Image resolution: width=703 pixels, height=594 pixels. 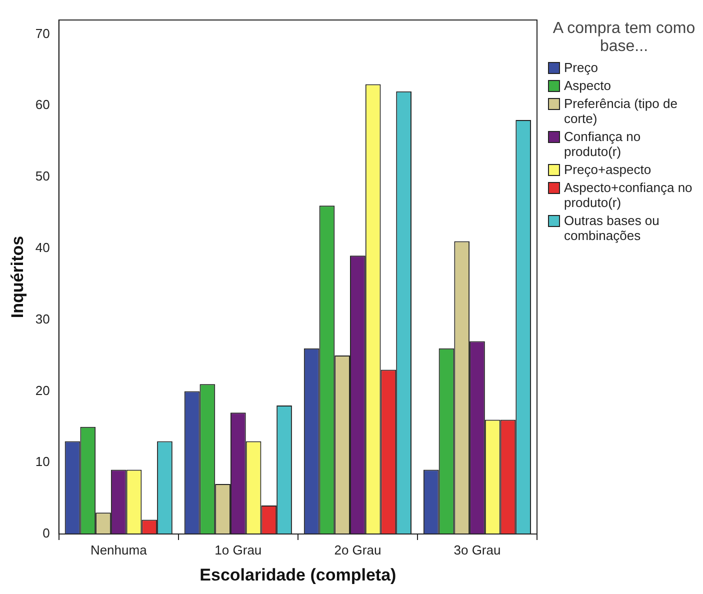 I want to click on legend-label: Confiança no produto(r), so click(x=603, y=144).